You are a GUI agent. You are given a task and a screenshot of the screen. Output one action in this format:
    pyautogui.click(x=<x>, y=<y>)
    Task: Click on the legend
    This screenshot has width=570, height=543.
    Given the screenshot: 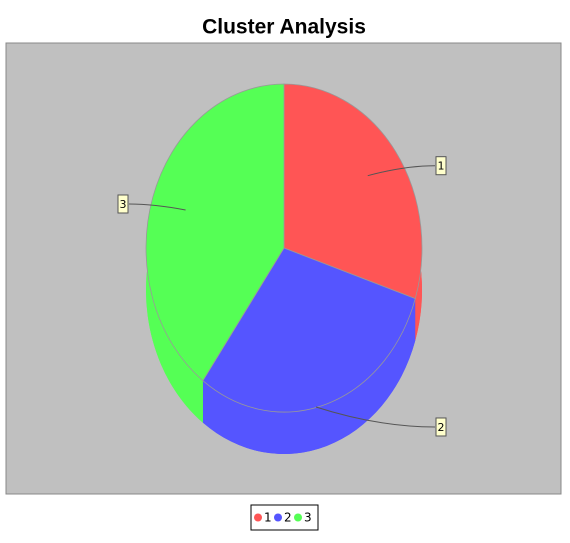 What is the action you would take?
    pyautogui.click(x=284, y=517)
    